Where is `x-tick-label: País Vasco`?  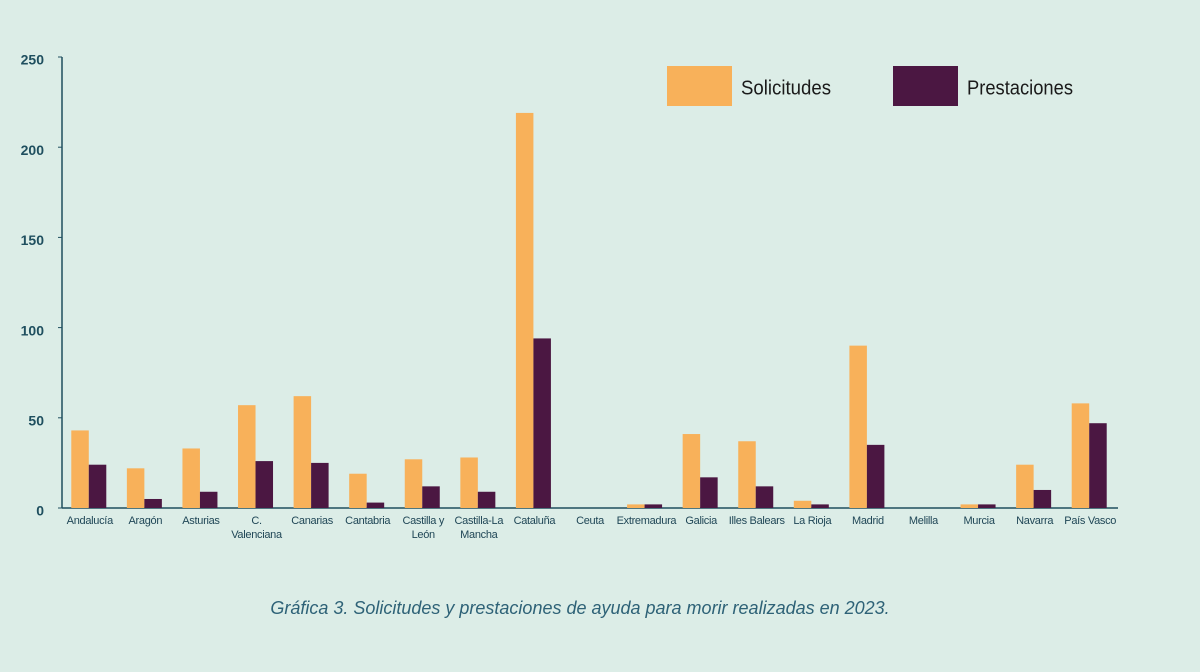
x-tick-label: País Vasco is located at coordinates (1090, 521).